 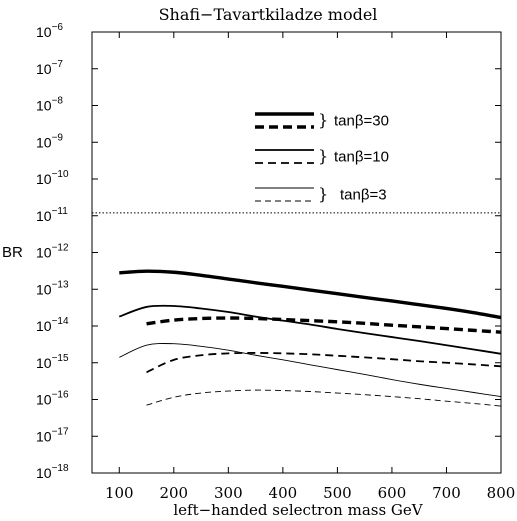 I want to click on series-line-0-solid, so click(x=310, y=294).